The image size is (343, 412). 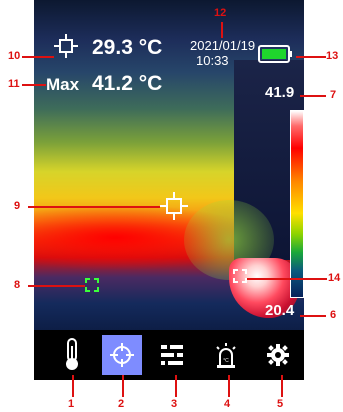 I want to click on alarm-icon: °C, so click(x=226, y=355).